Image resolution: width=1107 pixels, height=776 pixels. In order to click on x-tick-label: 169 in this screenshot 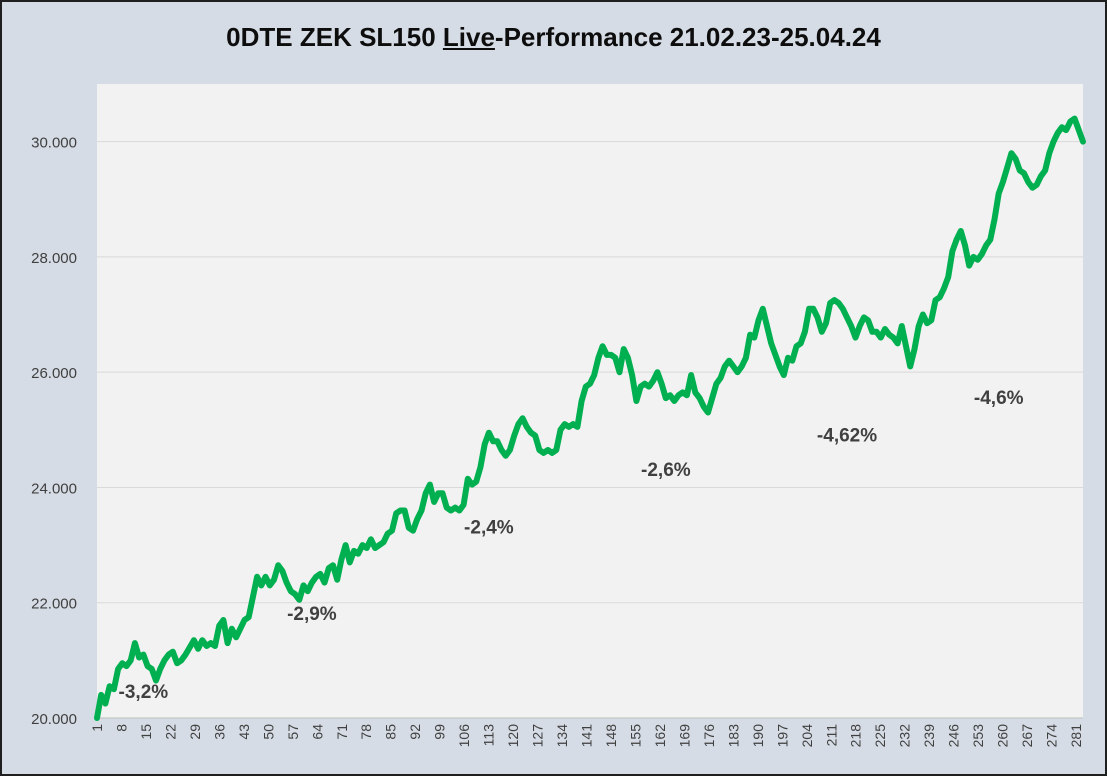, I will do `click(684, 736)`.